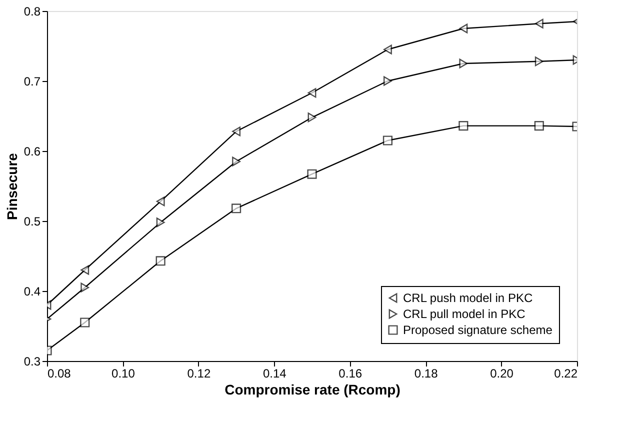  What do you see at coordinates (32, 221) in the screenshot?
I see `y-tick-label: 0.5` at bounding box center [32, 221].